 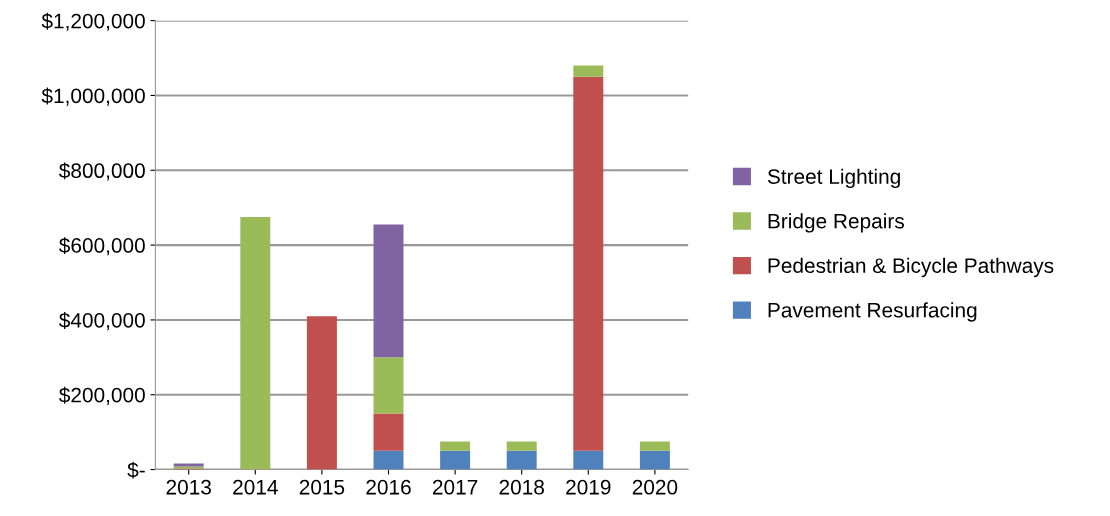 What do you see at coordinates (911, 267) in the screenshot?
I see `legend-label: Pedestrian & Bicycle Pathways` at bounding box center [911, 267].